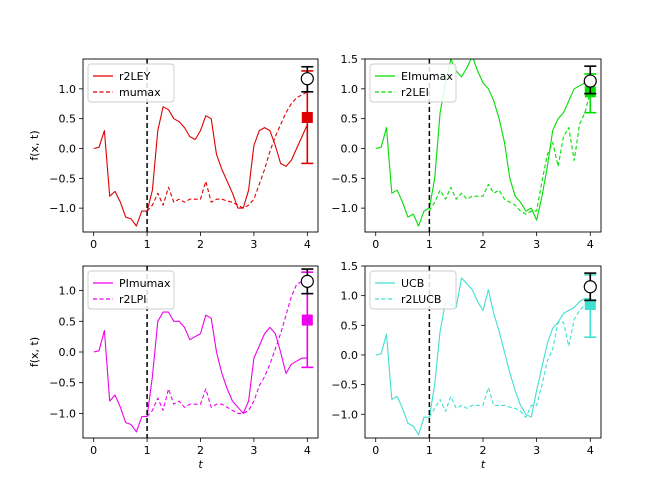 This screenshot has width=664, height=498. I want to click on series-line-mumax, so click(227, 151).